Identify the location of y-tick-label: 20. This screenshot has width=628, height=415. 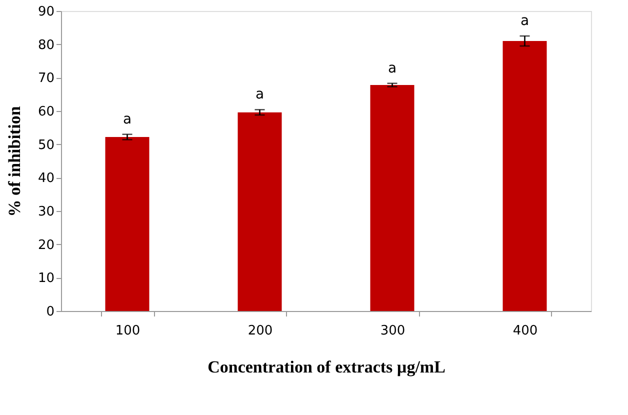
(46, 245).